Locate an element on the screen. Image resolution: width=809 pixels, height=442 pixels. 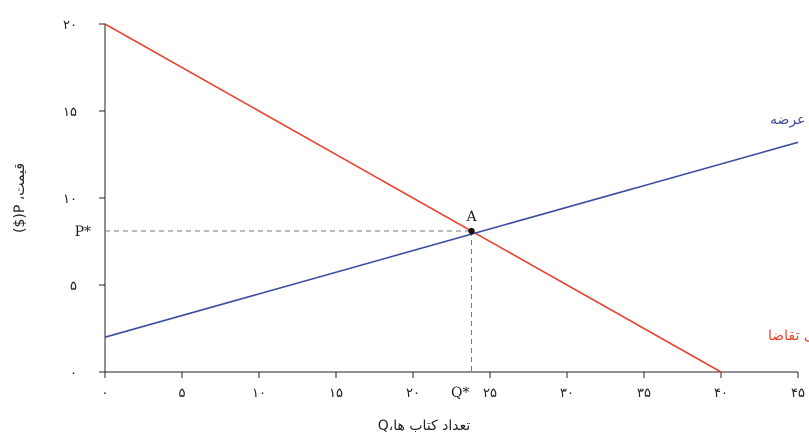
x-axis: ۰ ۵ ۱۰ ۱۵ ۲۰ ۲۵ ۳۰ ۳۵ ۴۰ ۴۵ is located at coordinates (453, 386).